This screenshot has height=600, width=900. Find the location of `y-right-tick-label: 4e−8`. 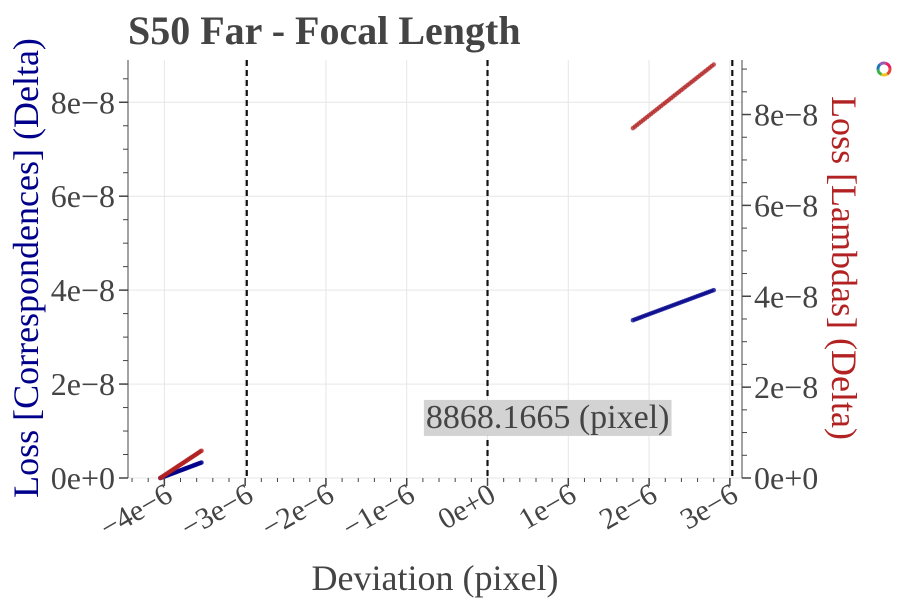

y-right-tick-label: 4e−8 is located at coordinates (786, 296).